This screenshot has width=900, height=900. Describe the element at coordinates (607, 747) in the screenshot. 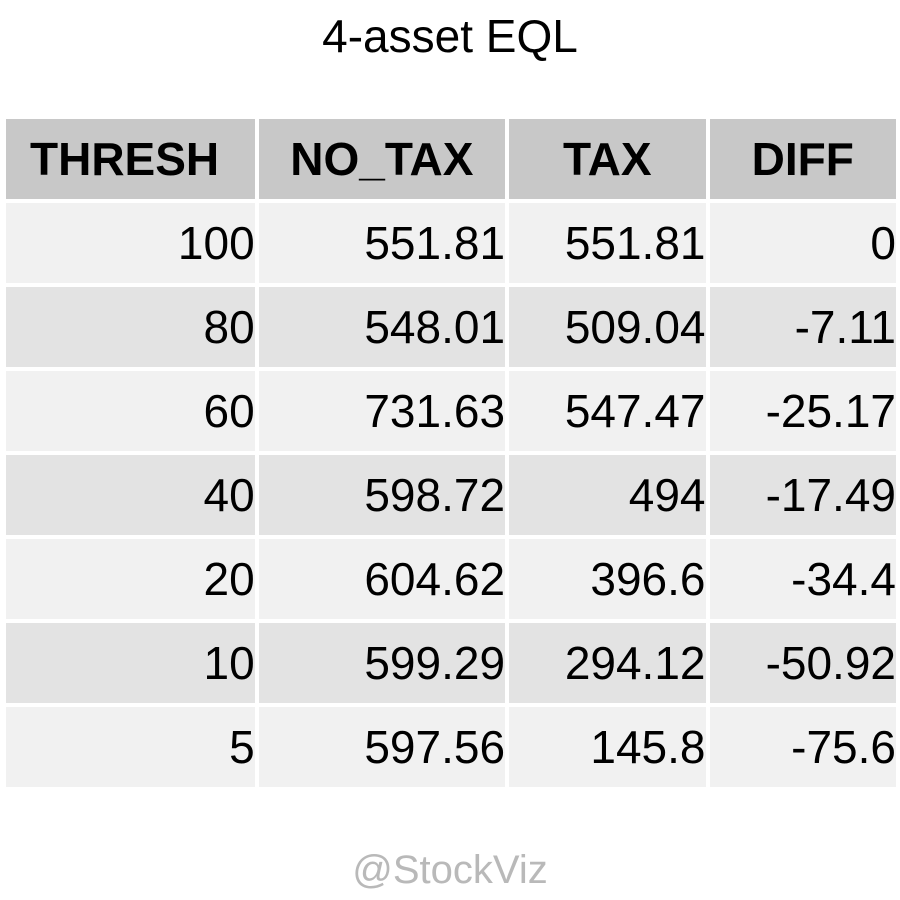

I see `cell-tax: 145.8` at that location.